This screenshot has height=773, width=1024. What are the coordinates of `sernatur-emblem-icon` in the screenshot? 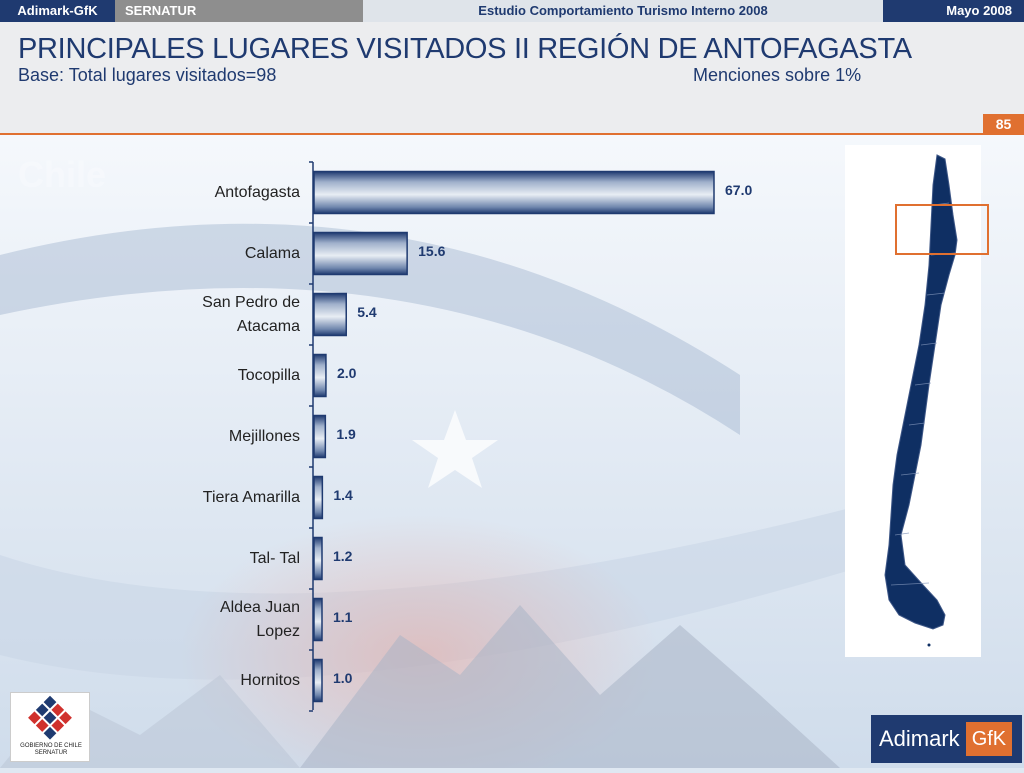 It's located at (50, 717).